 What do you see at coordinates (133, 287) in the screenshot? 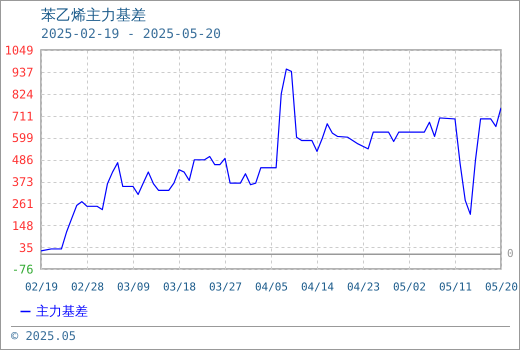
I see `x-tick-label: 03/09` at bounding box center [133, 287].